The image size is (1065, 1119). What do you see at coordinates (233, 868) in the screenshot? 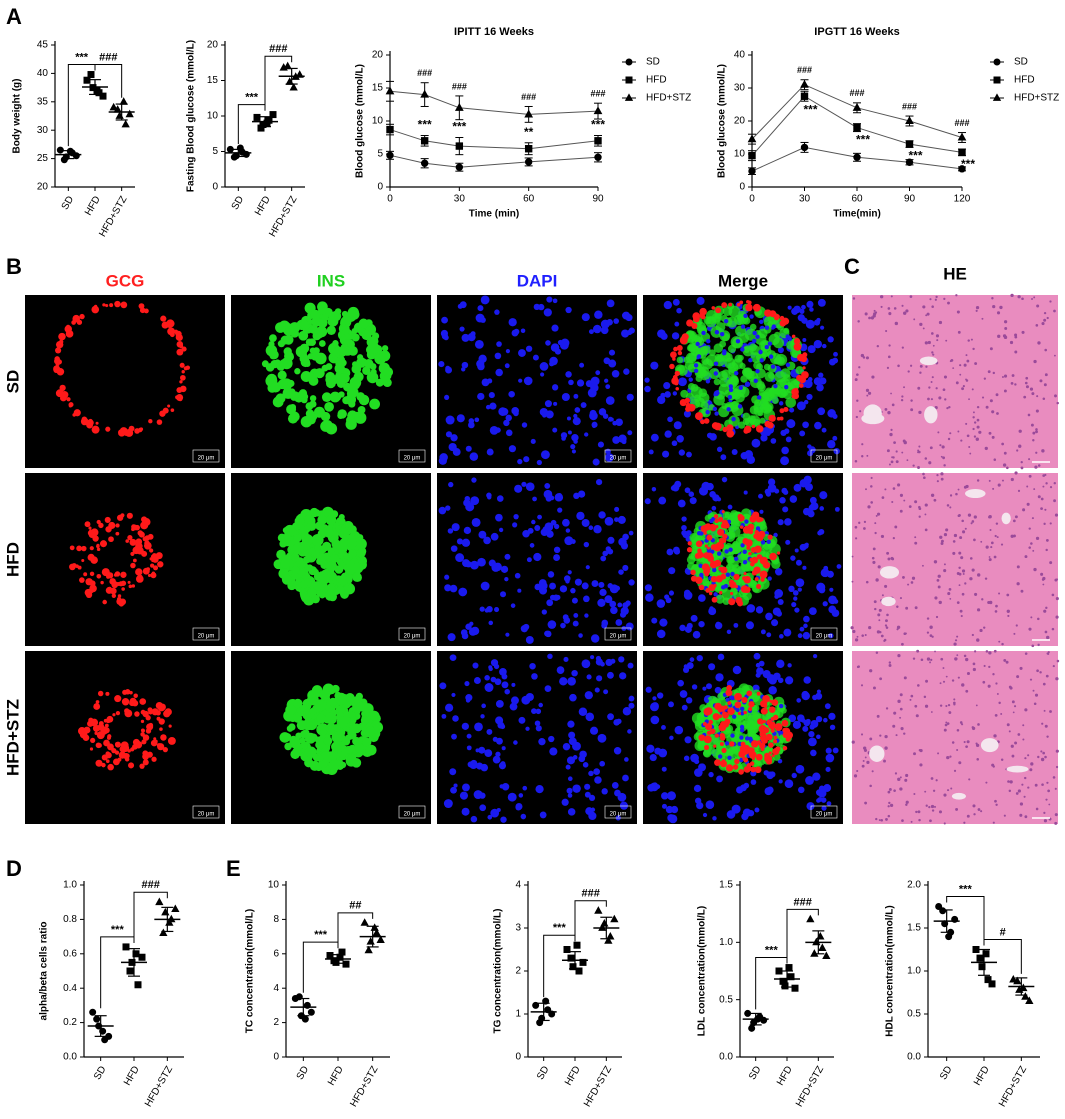
I see `panel-letter: E` at bounding box center [233, 868].